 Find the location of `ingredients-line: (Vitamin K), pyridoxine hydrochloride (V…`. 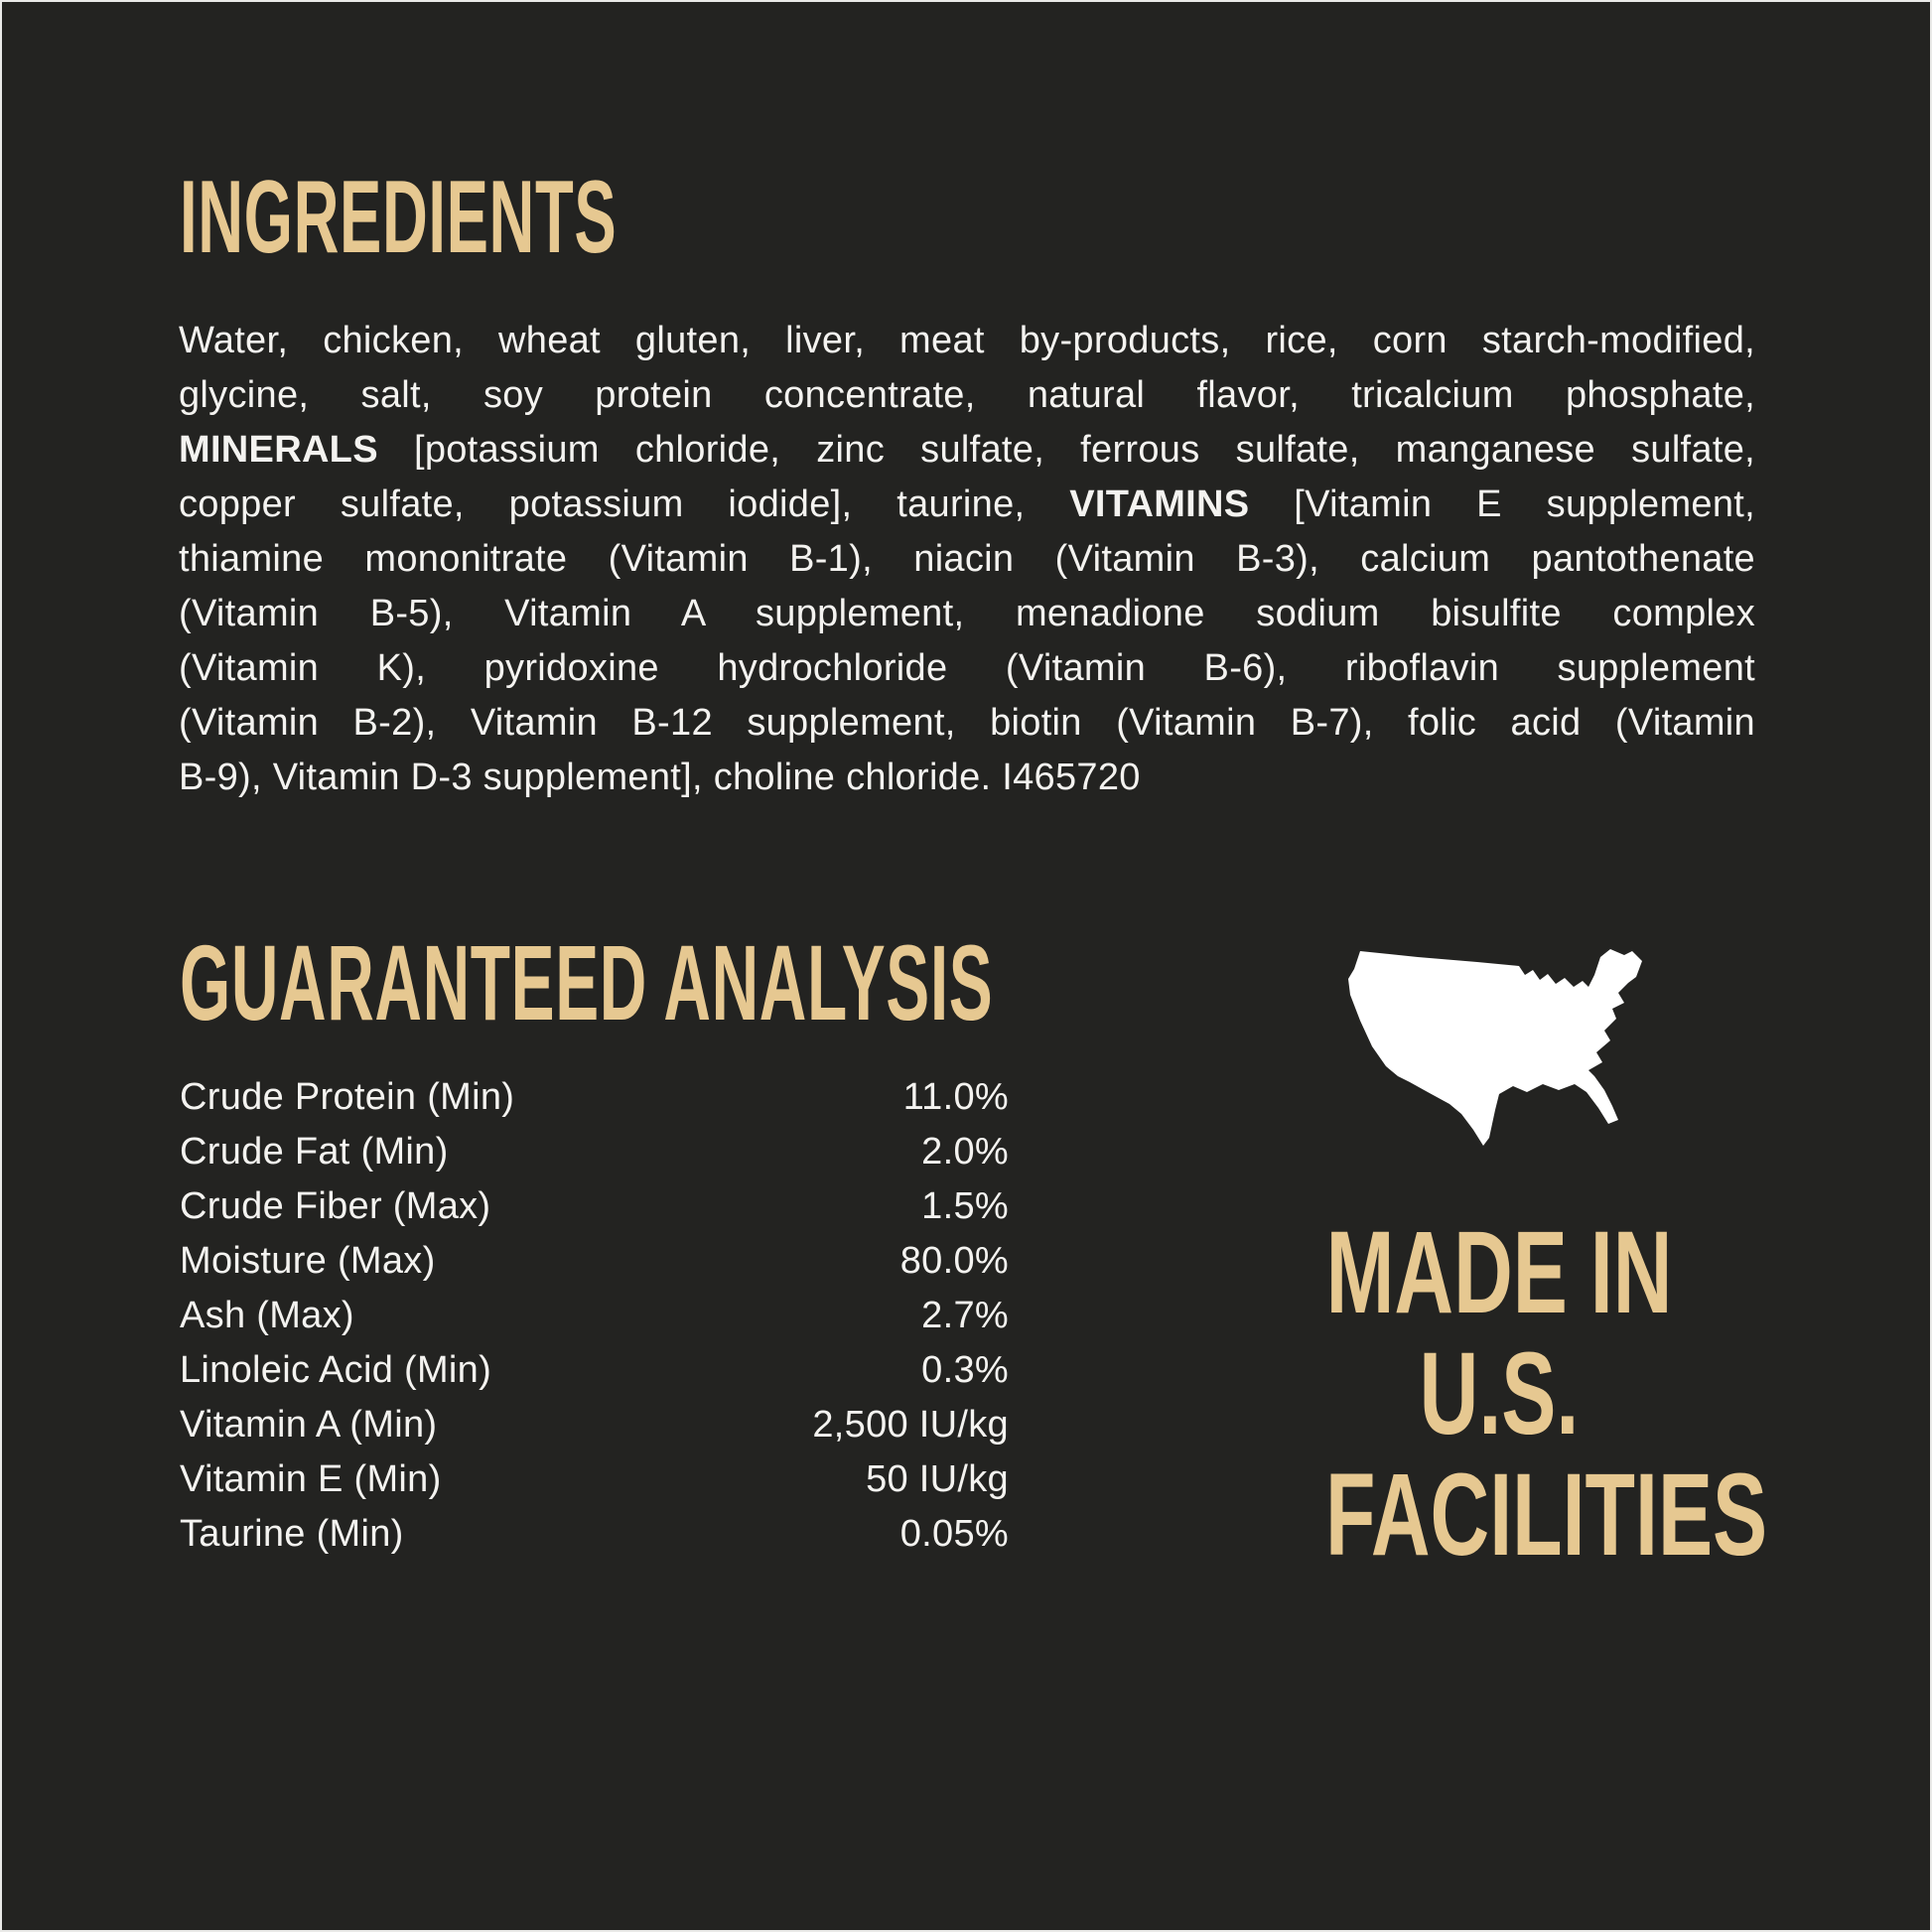

ingredients-line: (Vitamin K), pyridoxine hydrochloride (V… is located at coordinates (967, 668).